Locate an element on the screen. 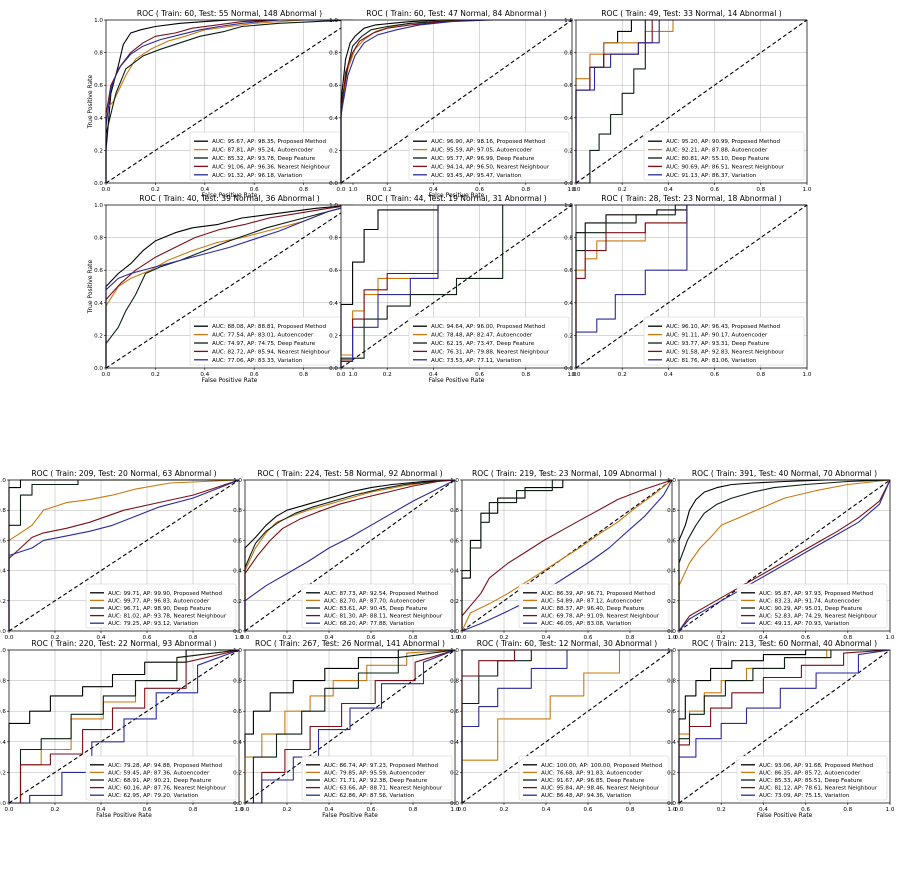 The height and width of the screenshot is (887, 901). legend-entry: AUC: 54.89, AP: 87.12, Autoencoder is located at coordinates (592, 601).